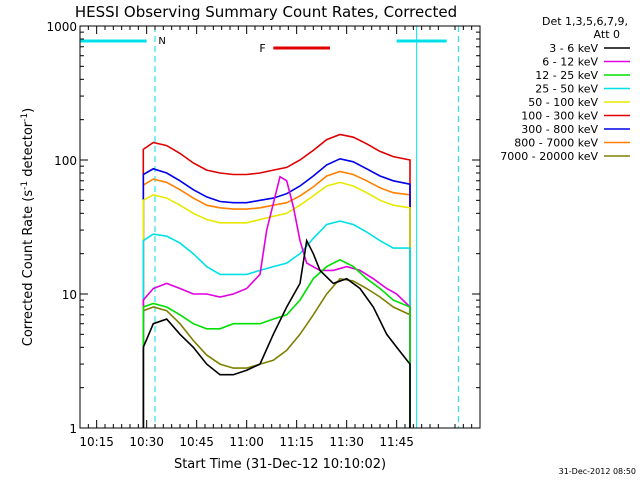 Image resolution: width=640 pixels, height=480 pixels. What do you see at coordinates (566, 75) in the screenshot?
I see `legend-label-2: 12 - 25 keV` at bounding box center [566, 75].